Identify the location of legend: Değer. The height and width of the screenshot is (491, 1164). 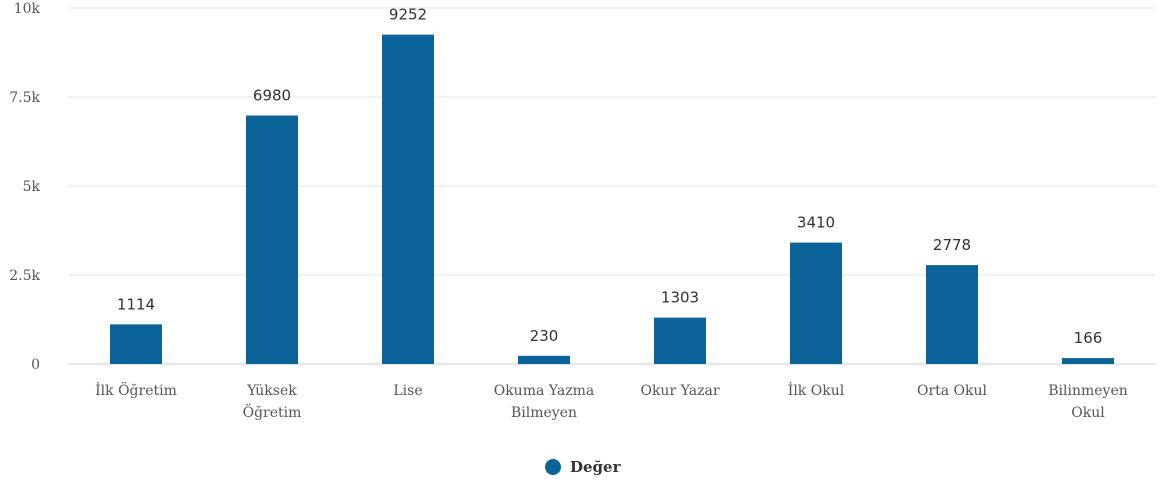
(583, 467).